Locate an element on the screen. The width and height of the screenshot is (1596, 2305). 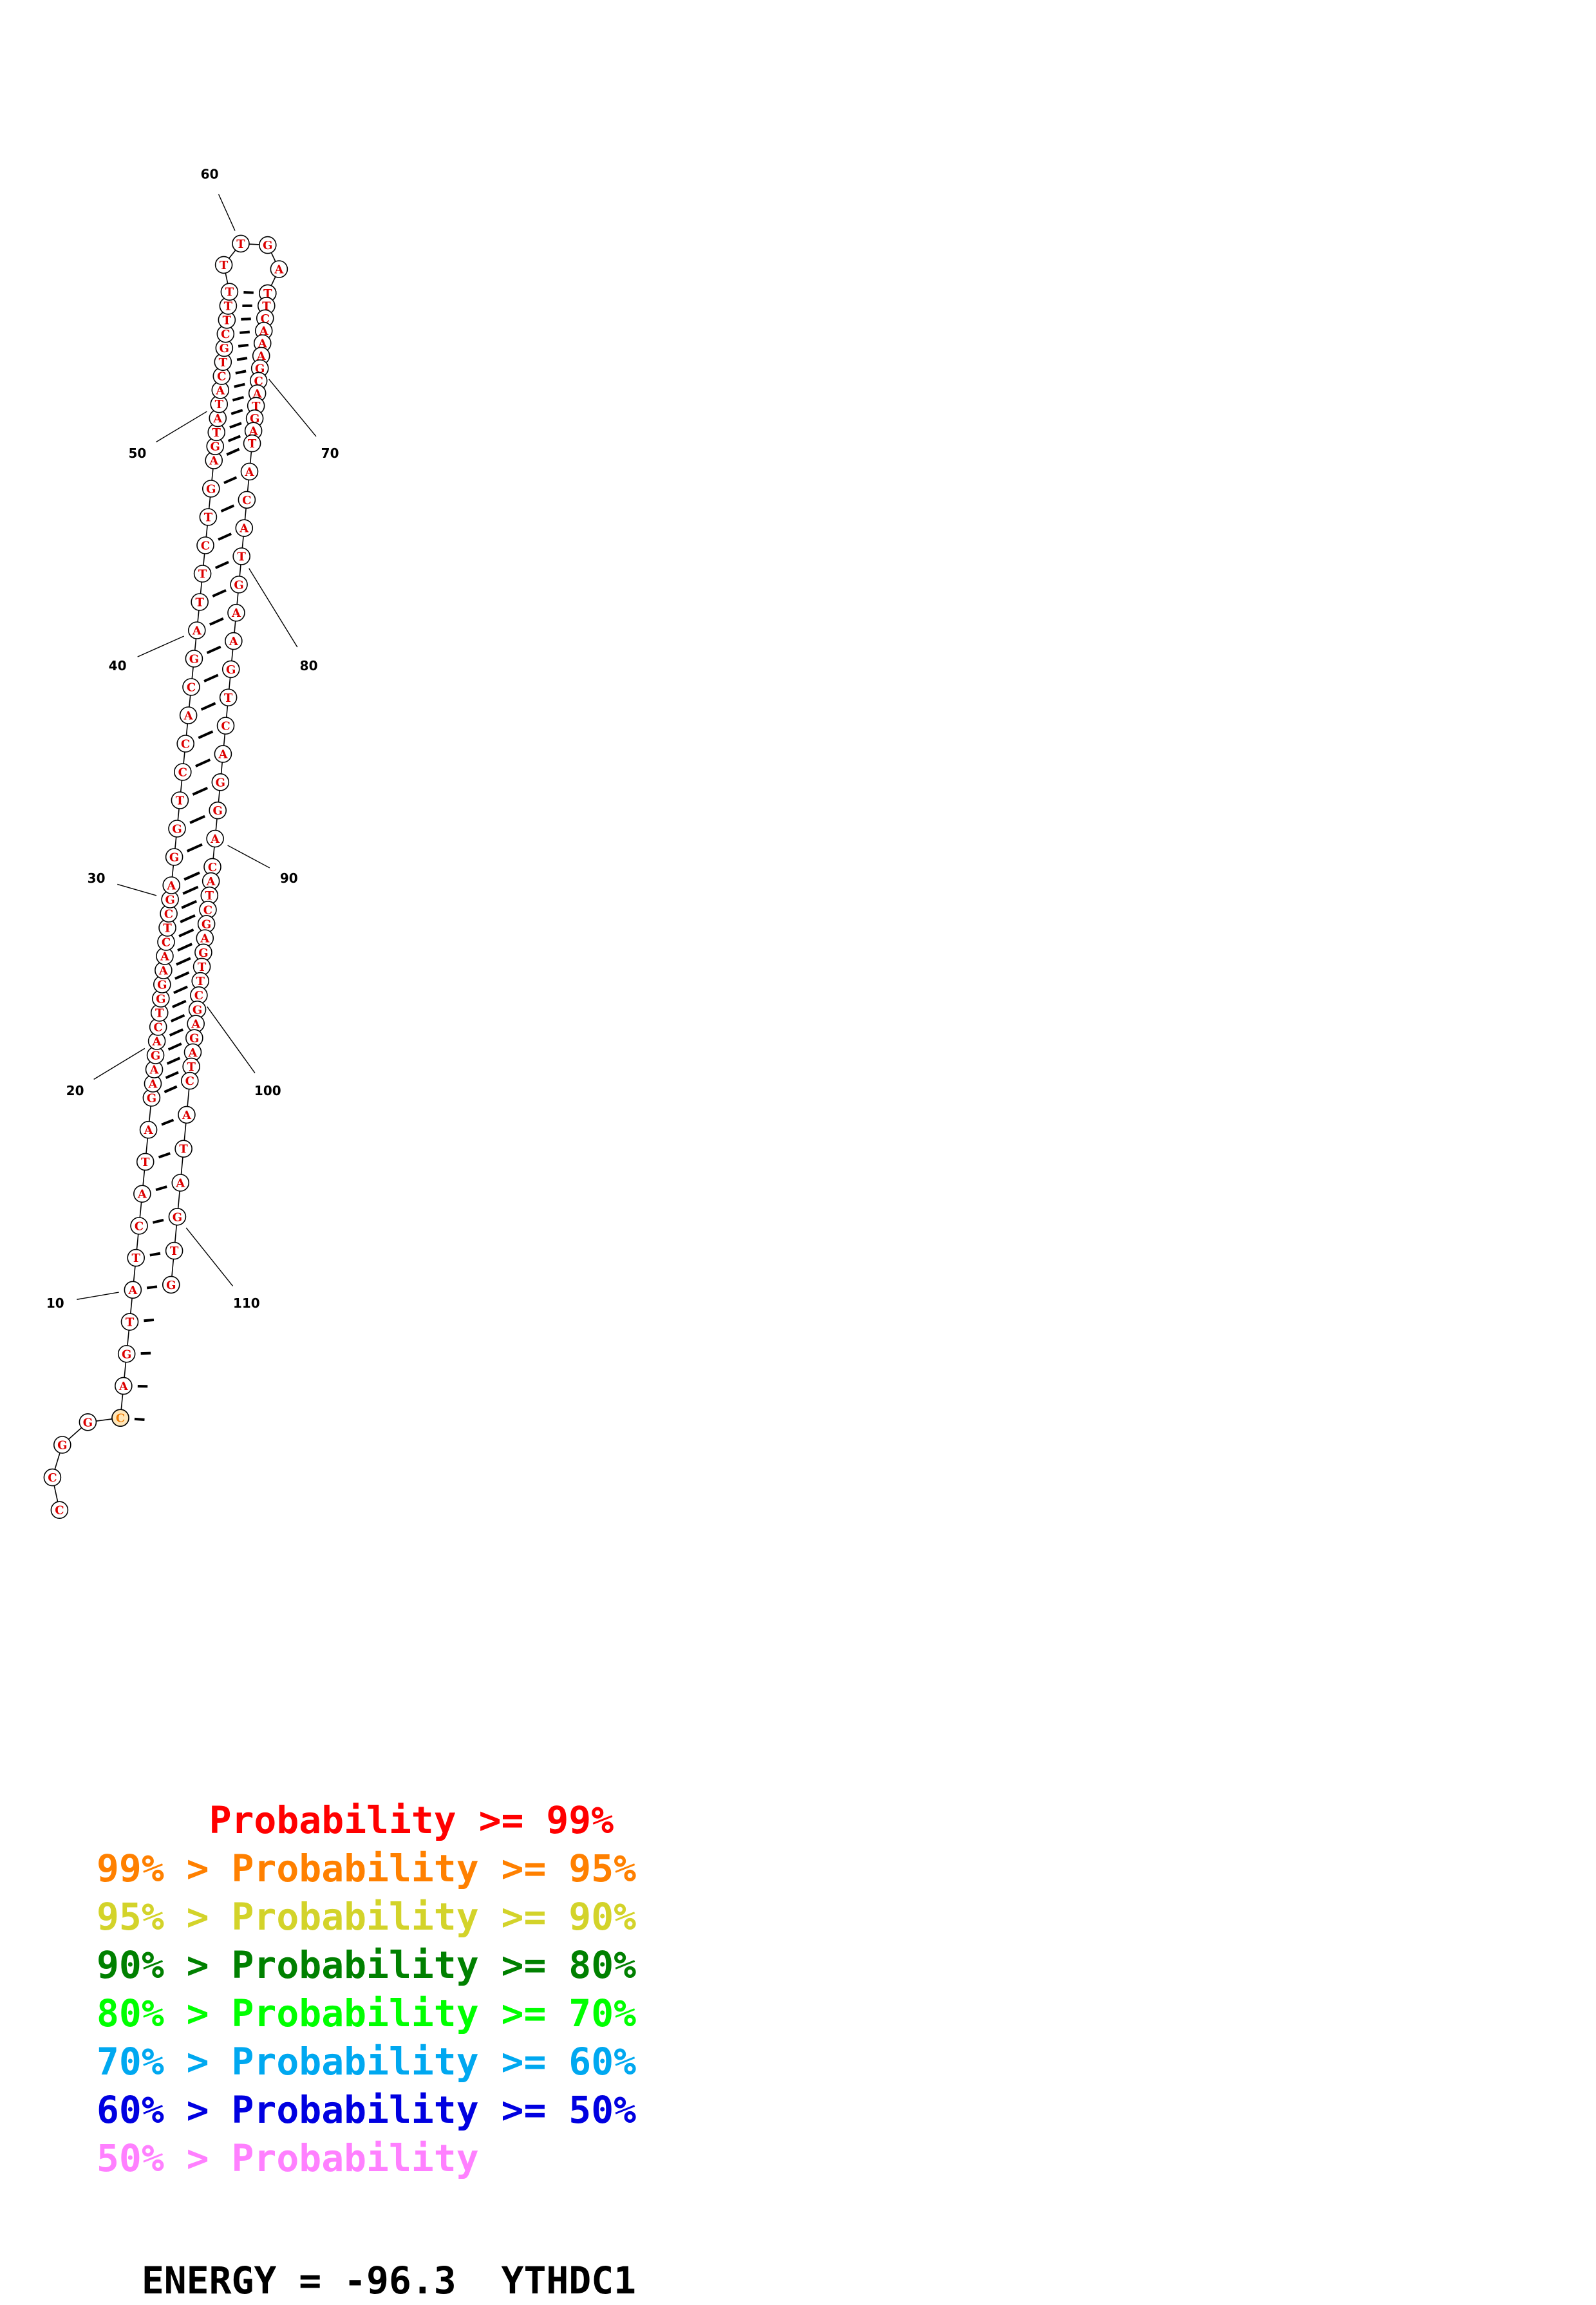
index-label: 10 is located at coordinates (55, 1303).